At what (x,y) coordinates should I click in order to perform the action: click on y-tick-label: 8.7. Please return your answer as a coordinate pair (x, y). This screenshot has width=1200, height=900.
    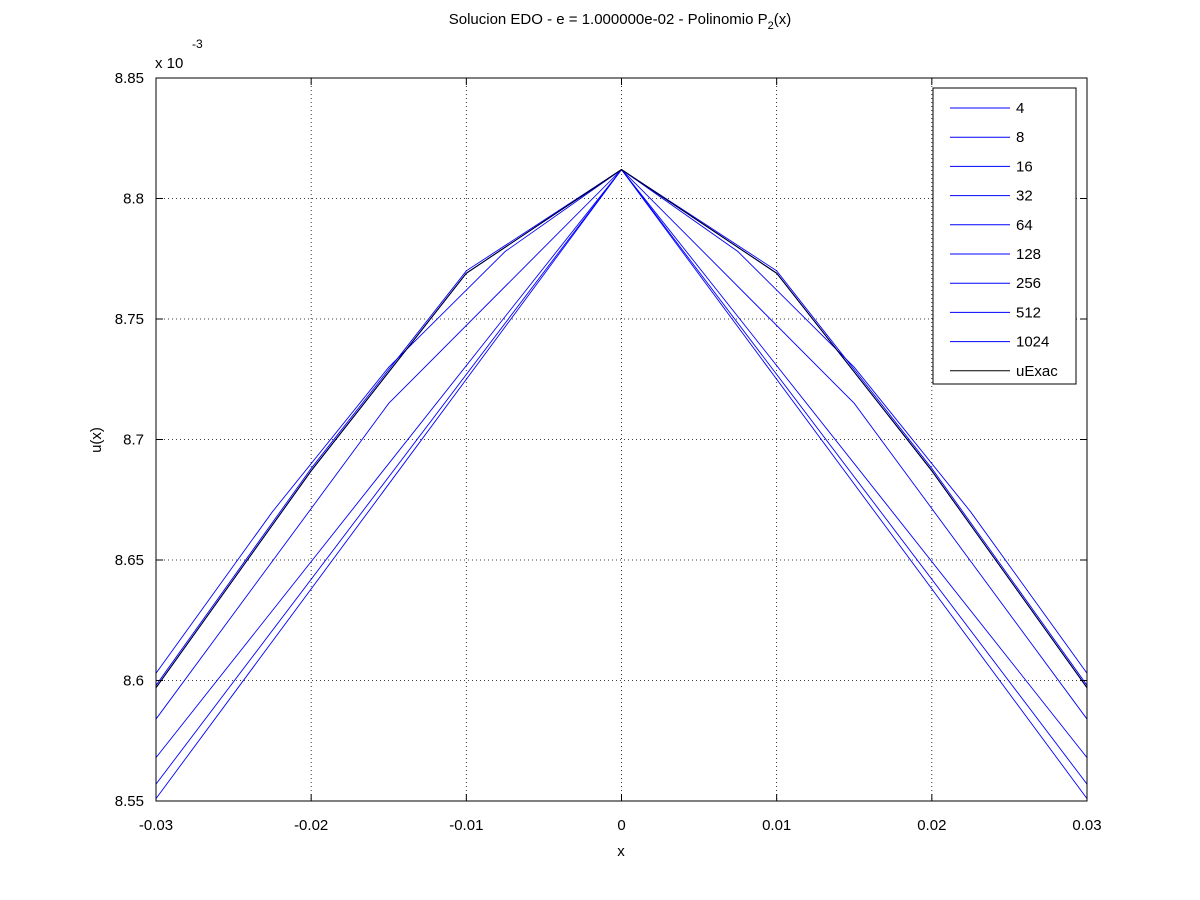
    Looking at the image, I should click on (133, 440).